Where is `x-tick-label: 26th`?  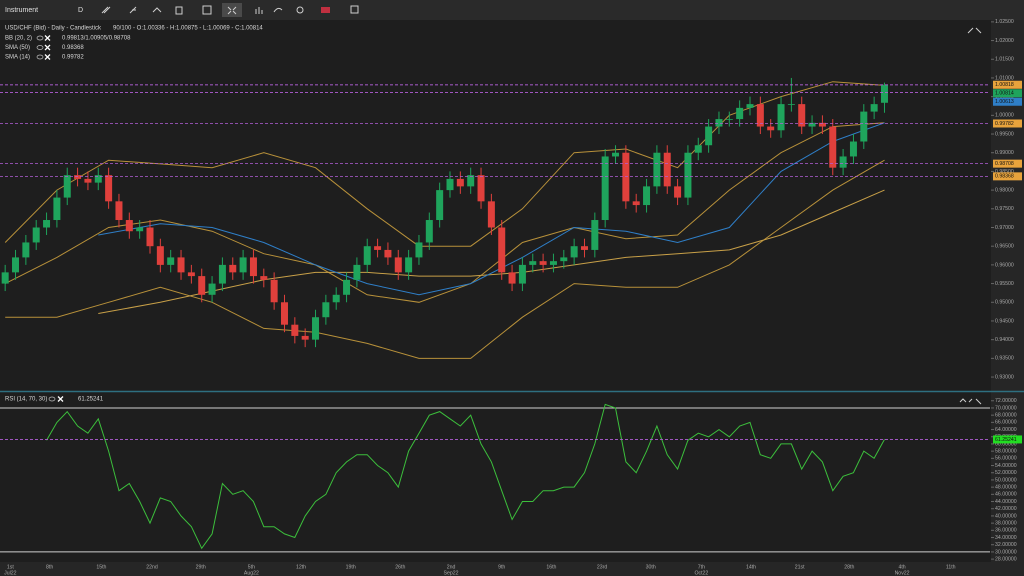
x-tick-label: 26th is located at coordinates (400, 567).